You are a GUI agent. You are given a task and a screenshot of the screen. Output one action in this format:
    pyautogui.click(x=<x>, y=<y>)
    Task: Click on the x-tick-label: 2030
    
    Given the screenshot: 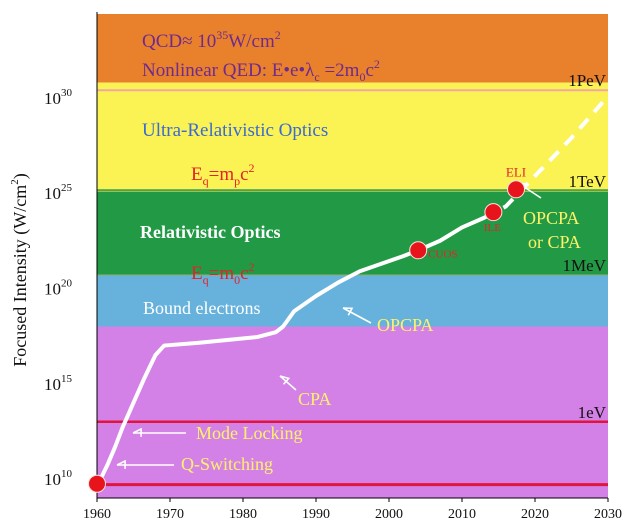 What is the action you would take?
    pyautogui.click(x=608, y=514)
    